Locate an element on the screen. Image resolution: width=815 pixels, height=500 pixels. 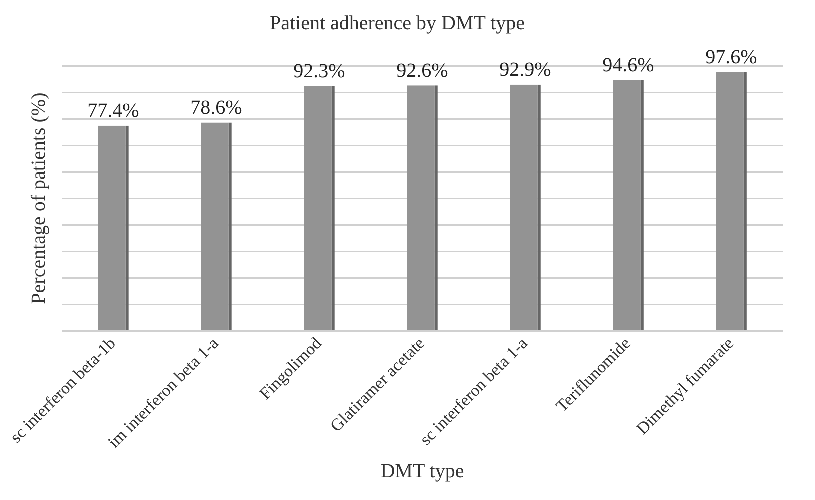
data-label: 78.6% is located at coordinates (216, 107).